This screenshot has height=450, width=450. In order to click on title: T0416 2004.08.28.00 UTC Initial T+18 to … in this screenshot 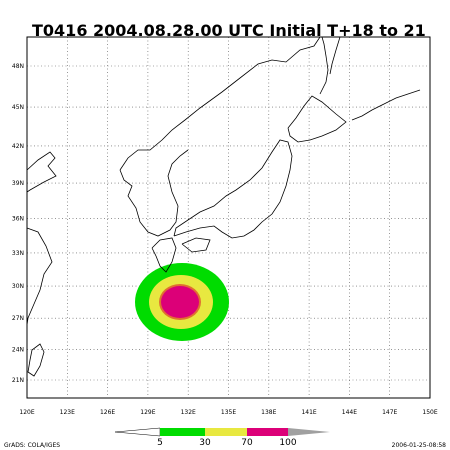, I will do `click(229, 30)`.